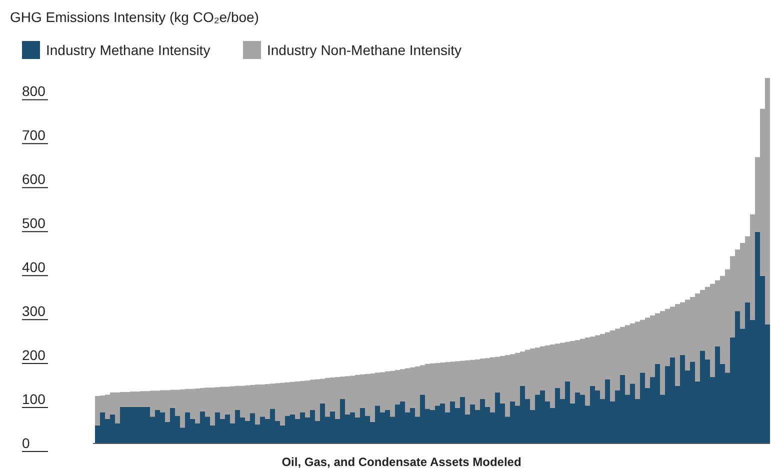  Describe the element at coordinates (128, 50) in the screenshot. I see `legend-label: Industry Methane Intensity` at that location.